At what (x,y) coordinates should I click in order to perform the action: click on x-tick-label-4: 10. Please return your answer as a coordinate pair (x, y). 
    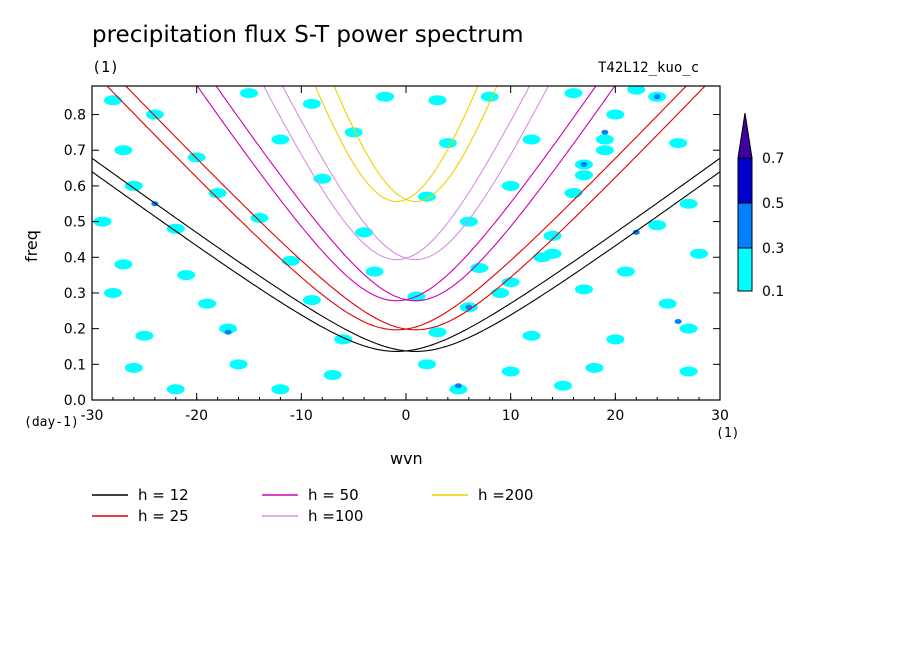
    Looking at the image, I should click on (511, 416).